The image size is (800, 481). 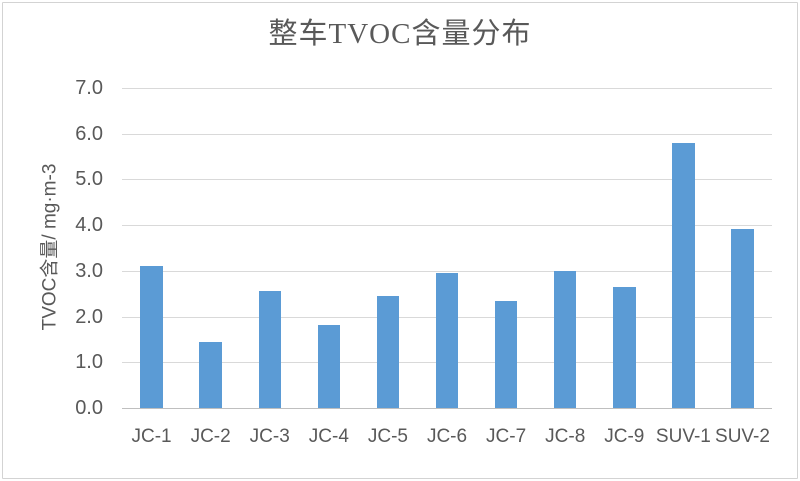 What do you see at coordinates (66, 240) in the screenshot?
I see `y-axis-tick-labels: 0.0 1.0 2.0 3.0 4.0 5.0 6.0 7.0` at bounding box center [66, 240].